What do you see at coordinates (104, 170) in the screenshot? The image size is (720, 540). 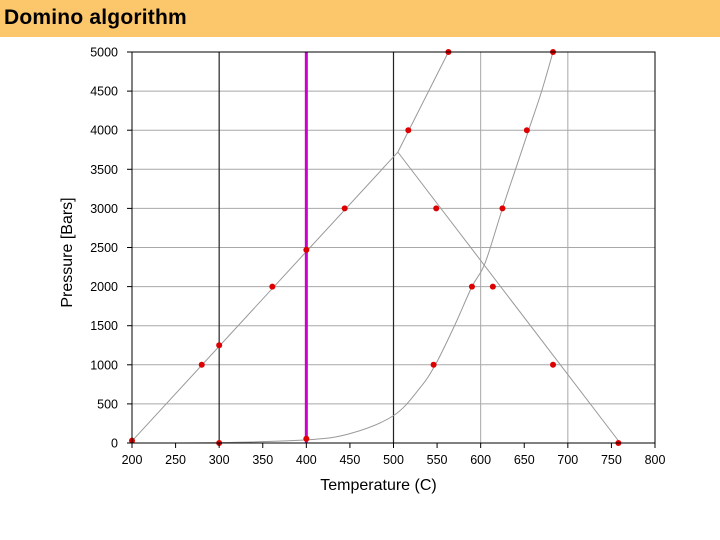 I see `y-tick-label: 3500` at bounding box center [104, 170].